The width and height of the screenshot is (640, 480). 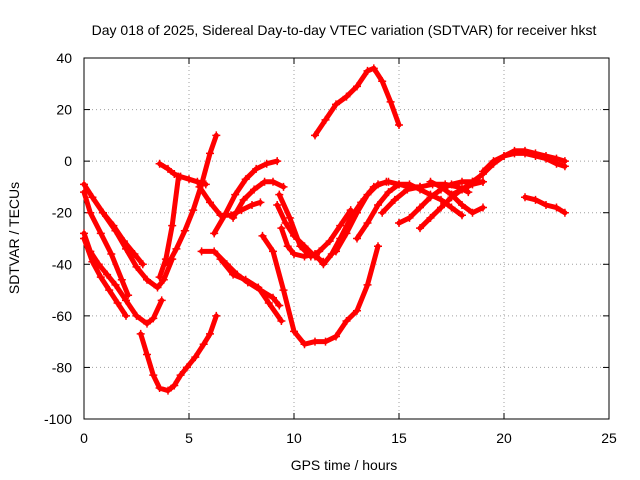 I want to click on x-tick-label: 25, so click(x=609, y=438).